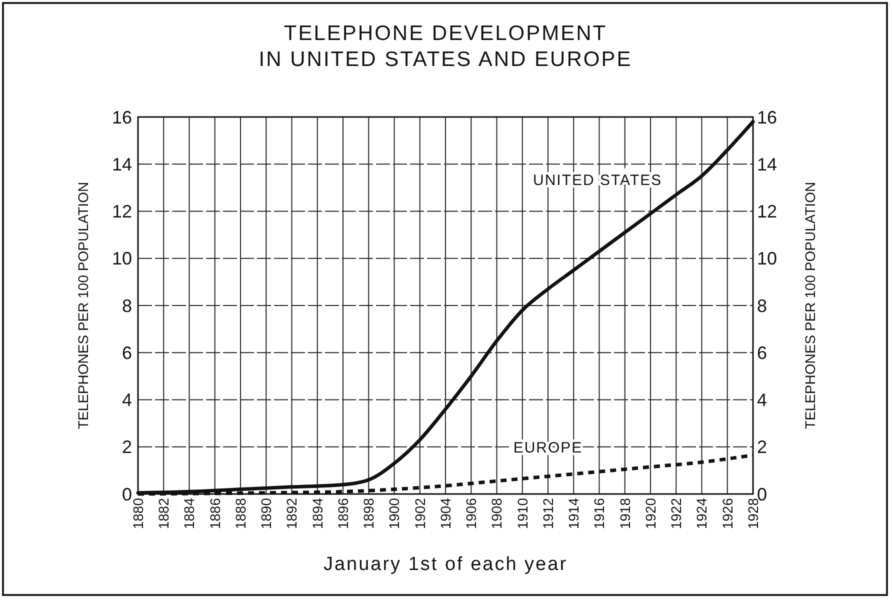 Image resolution: width=892 pixels, height=606 pixels. Describe the element at coordinates (445, 46) in the screenshot. I see `chart-title: TELEPHONE DEVELOPMENT IN UNITED STATES AND EUROPE` at that location.